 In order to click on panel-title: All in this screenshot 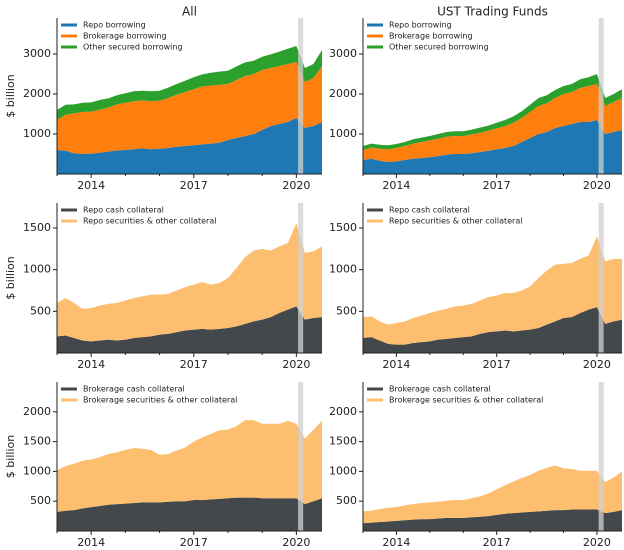, I will do `click(189, 12)`.